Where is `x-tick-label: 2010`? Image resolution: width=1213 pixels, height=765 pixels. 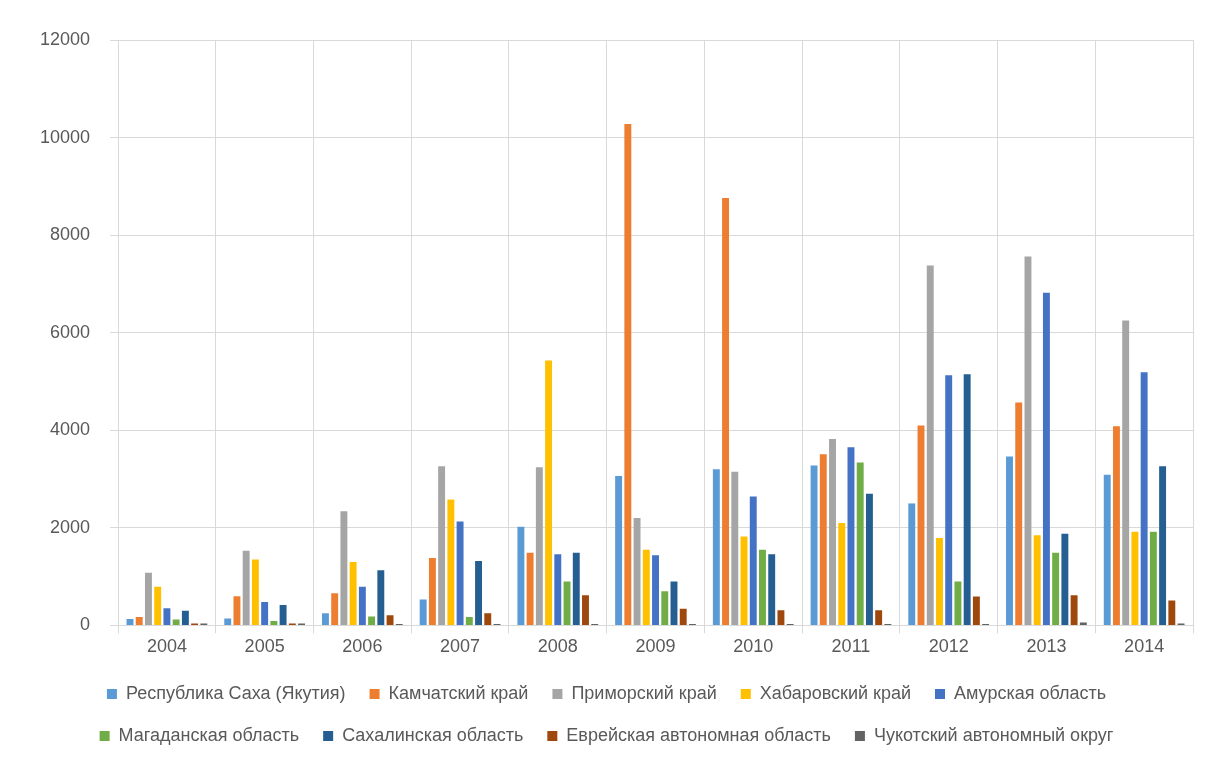
x-tick-label: 2010 is located at coordinates (753, 646).